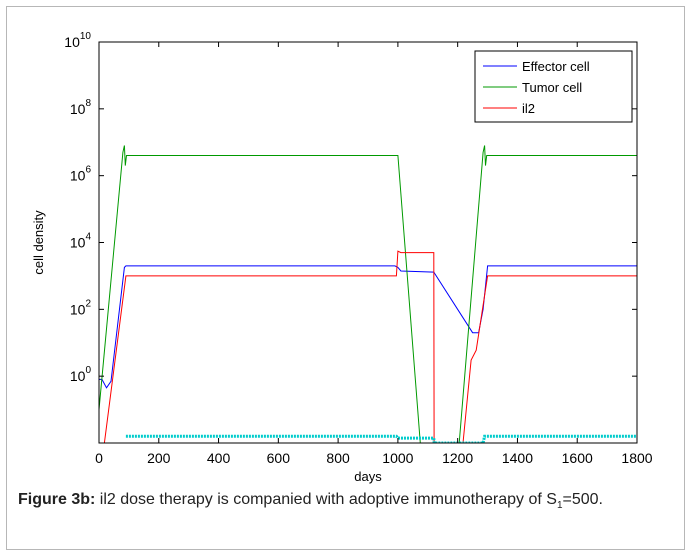 Image resolution: width=691 pixels, height=556 pixels. Describe the element at coordinates (528, 108) in the screenshot. I see `legend-label: il2` at that location.